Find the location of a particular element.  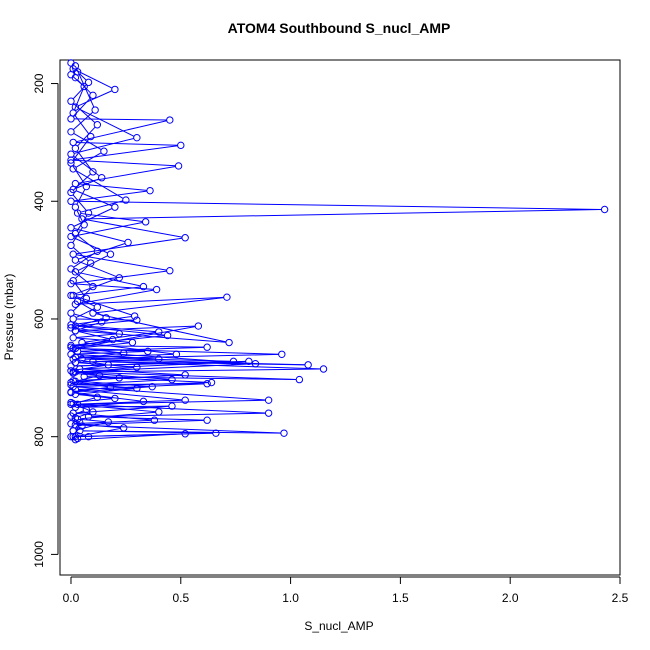

y-tick-label: 400 is located at coordinates (39, 201).